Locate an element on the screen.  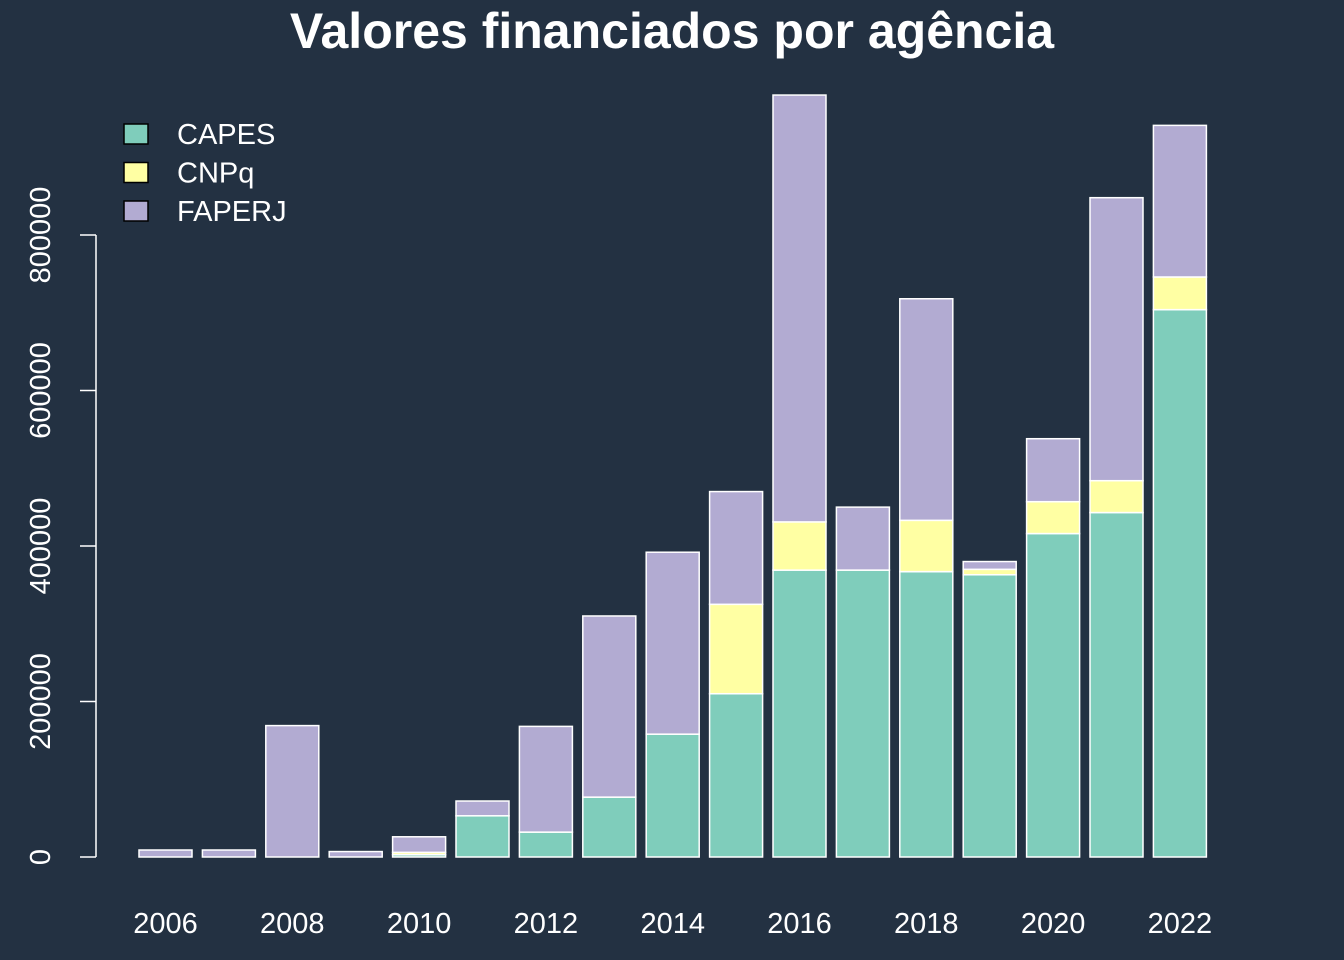
x-tick-label: 2014 is located at coordinates (672, 924).